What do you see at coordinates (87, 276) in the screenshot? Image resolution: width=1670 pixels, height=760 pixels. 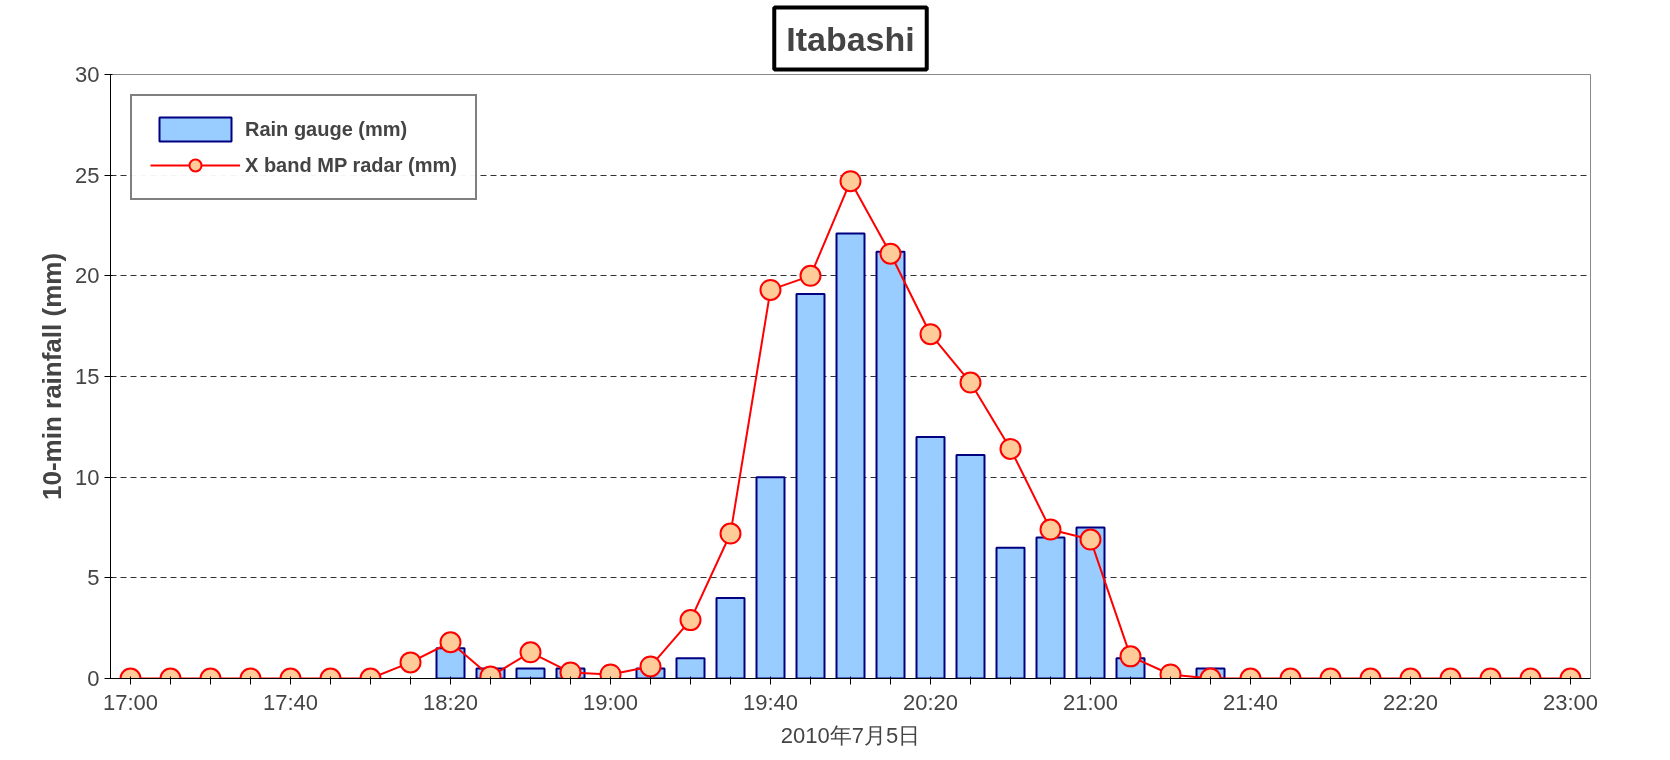 I see `y-tick-label: 20` at bounding box center [87, 276].